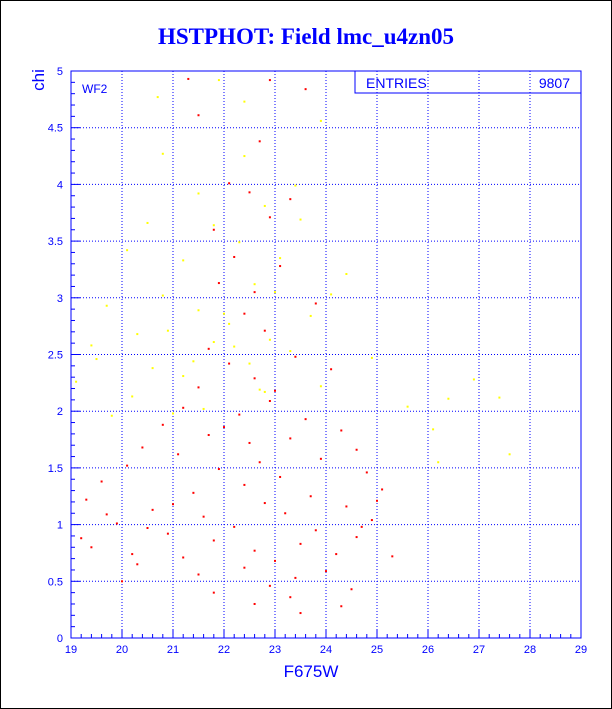 Image resolution: width=612 pixels, height=709 pixels. Describe the element at coordinates (60, 72) in the screenshot. I see `y-tick-label: 5` at that location.